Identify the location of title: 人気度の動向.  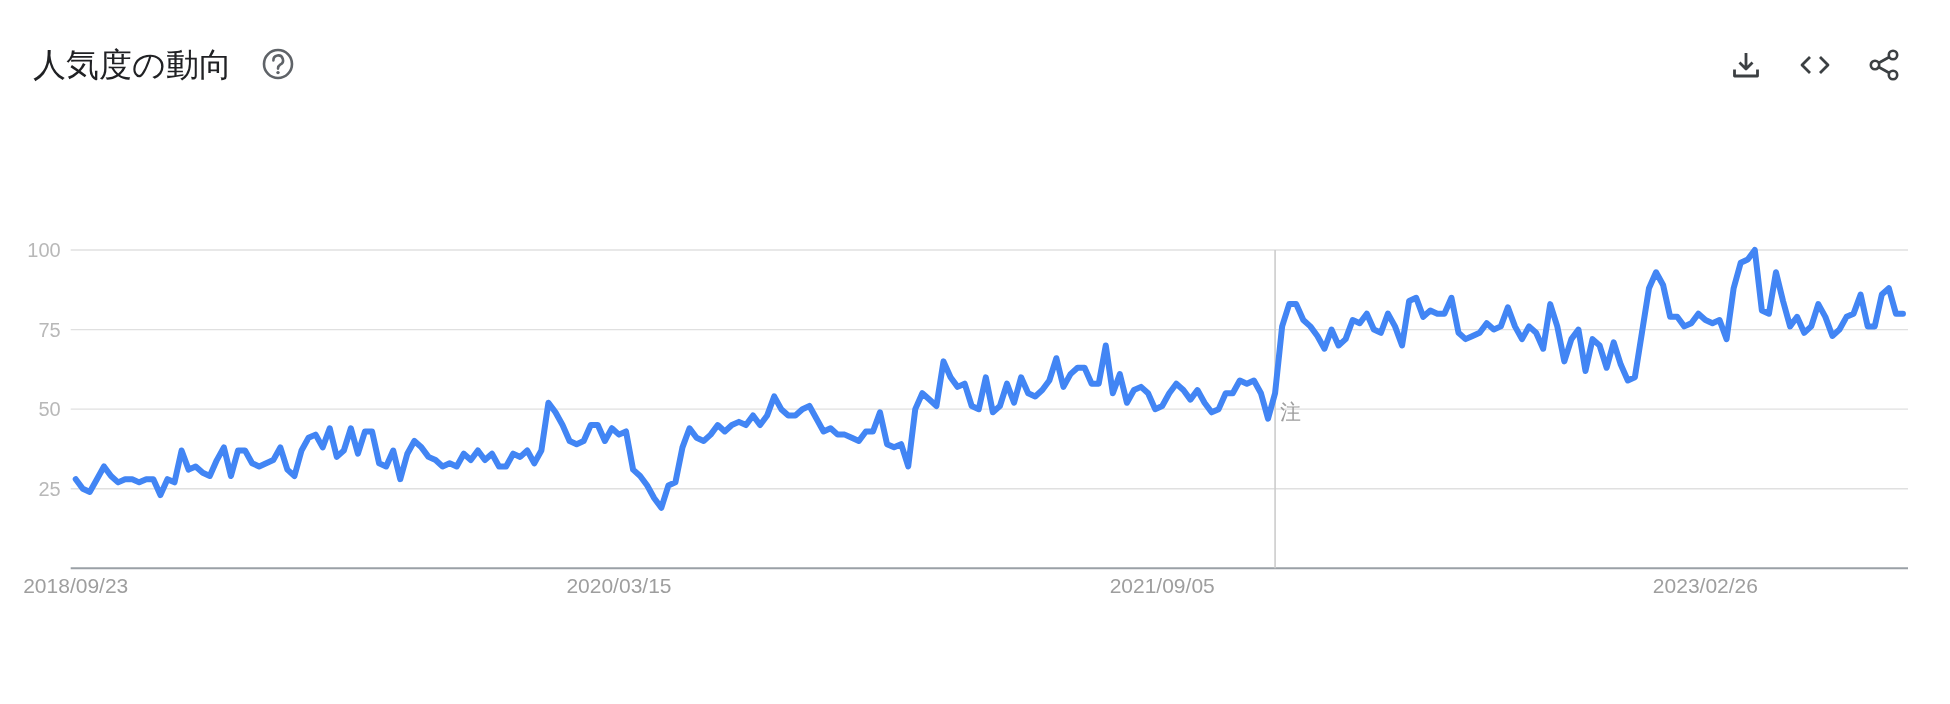
(132, 64).